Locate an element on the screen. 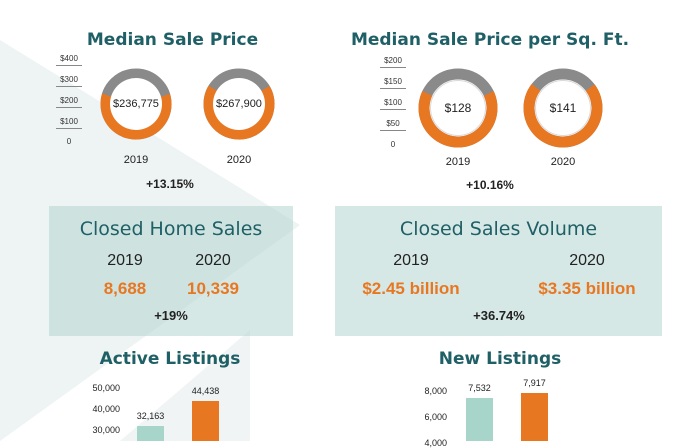 The image size is (700, 448). donut-2020: $141 is located at coordinates (563, 108).